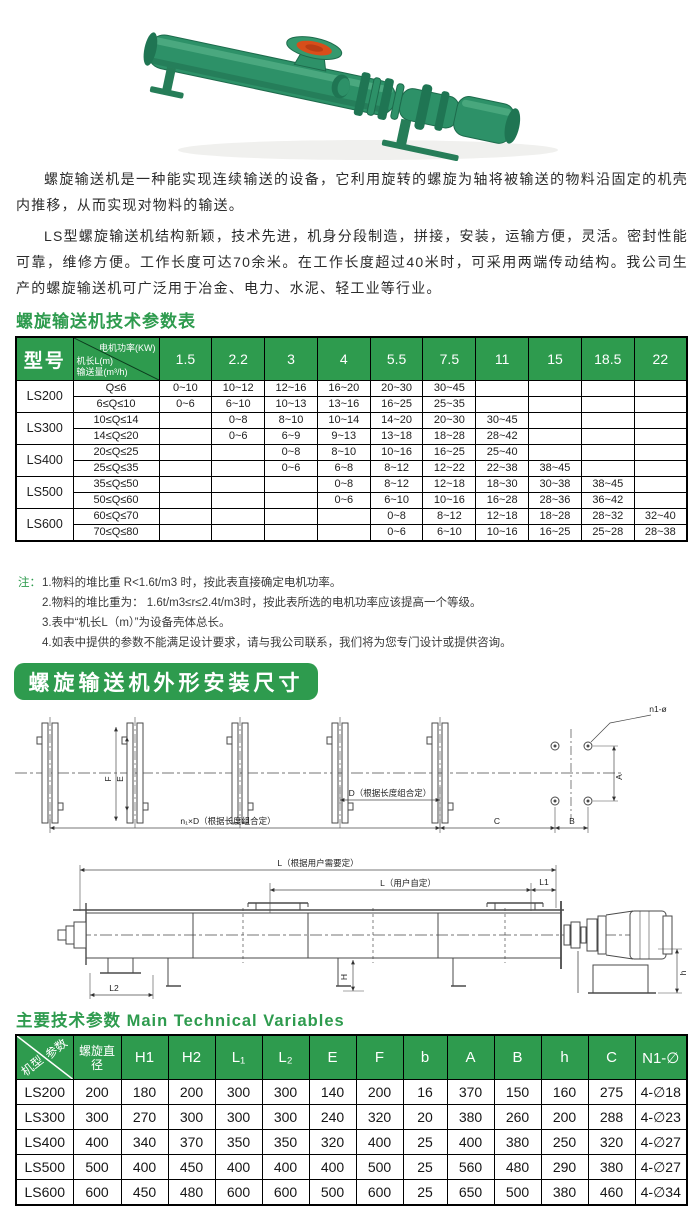  Describe the element at coordinates (291, 358) in the screenshot. I see `t1-power-col: 3` at that location.